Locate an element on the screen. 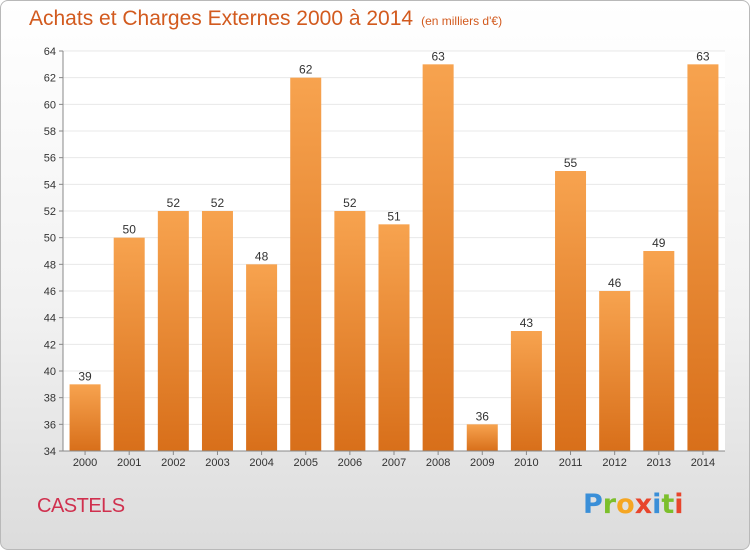  y-tick-label: 64 is located at coordinates (50, 52).